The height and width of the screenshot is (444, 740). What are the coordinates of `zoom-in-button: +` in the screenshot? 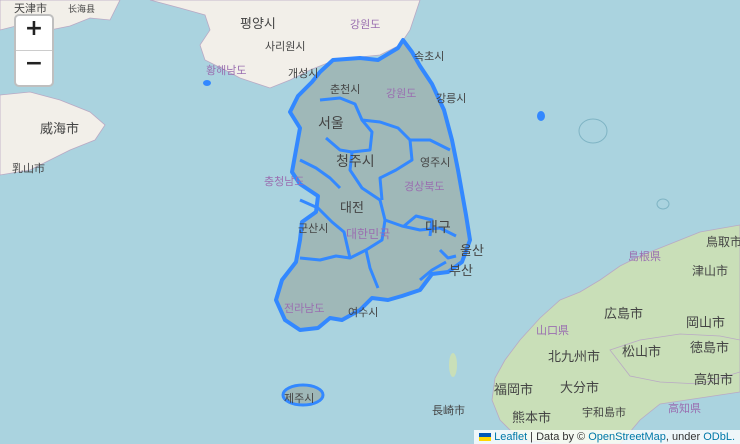 It's located at (34, 33).